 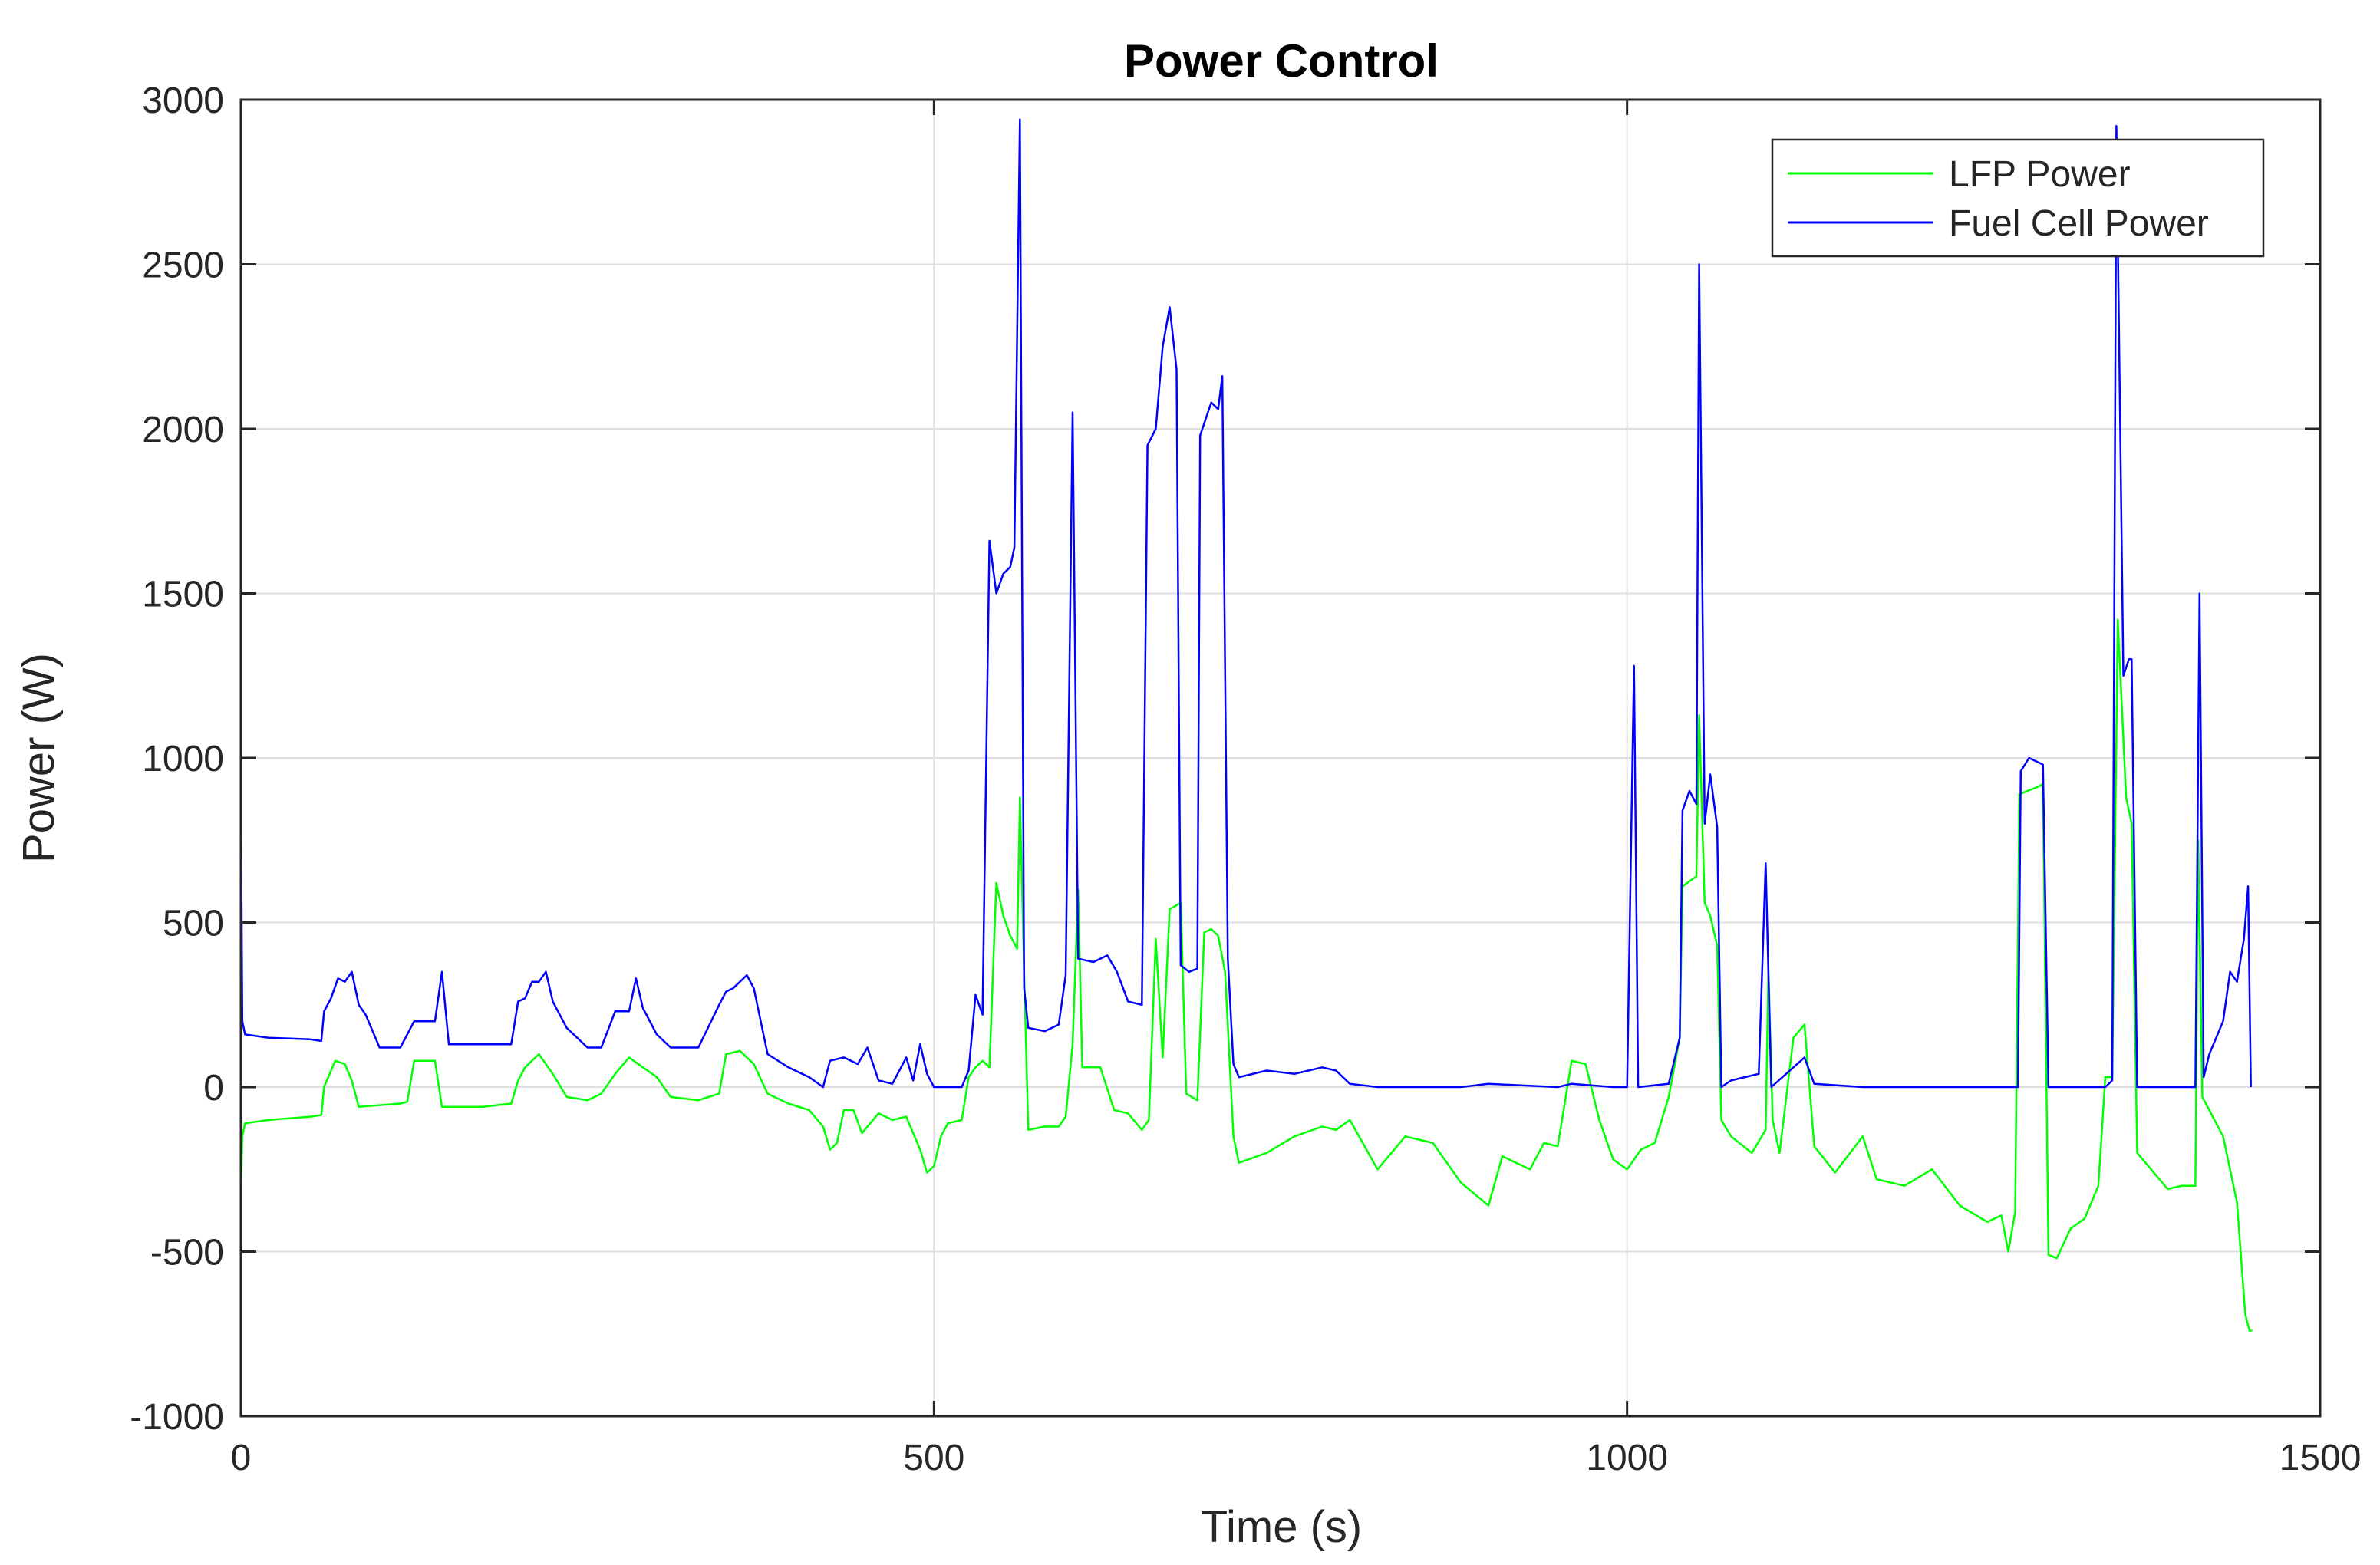 I want to click on legend-box, so click(x=2018, y=198).